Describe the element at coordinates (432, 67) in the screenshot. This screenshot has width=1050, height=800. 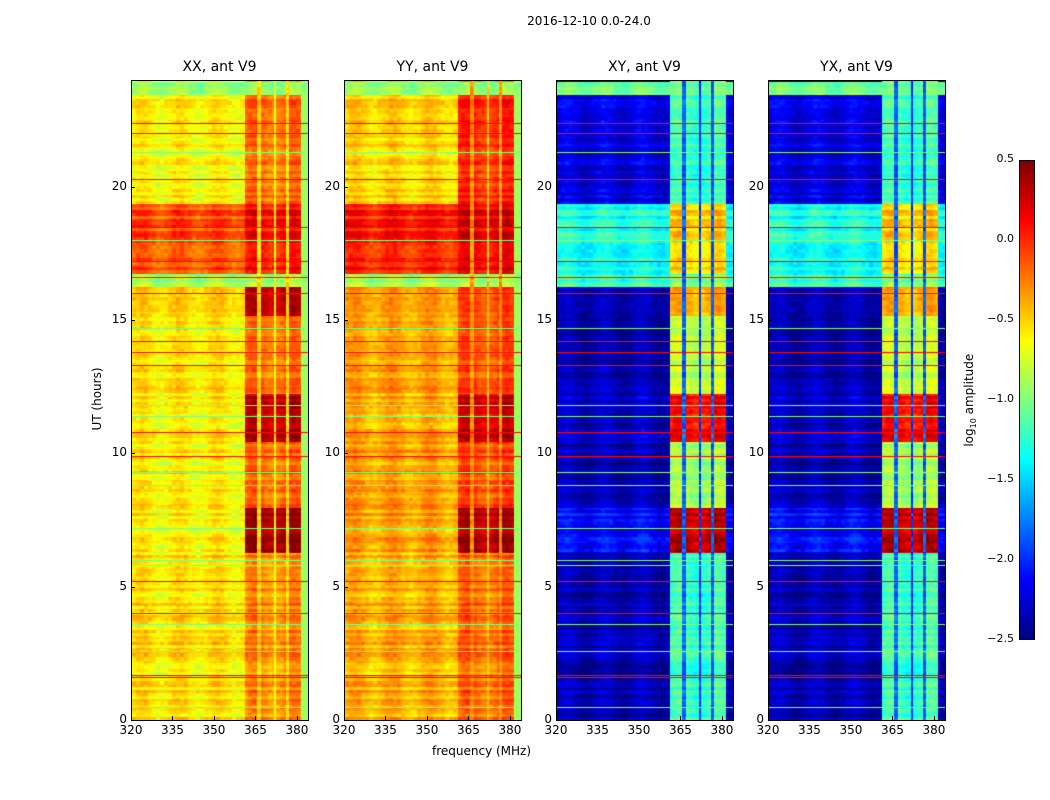
I see `panel-title: YY, ant V9` at that location.